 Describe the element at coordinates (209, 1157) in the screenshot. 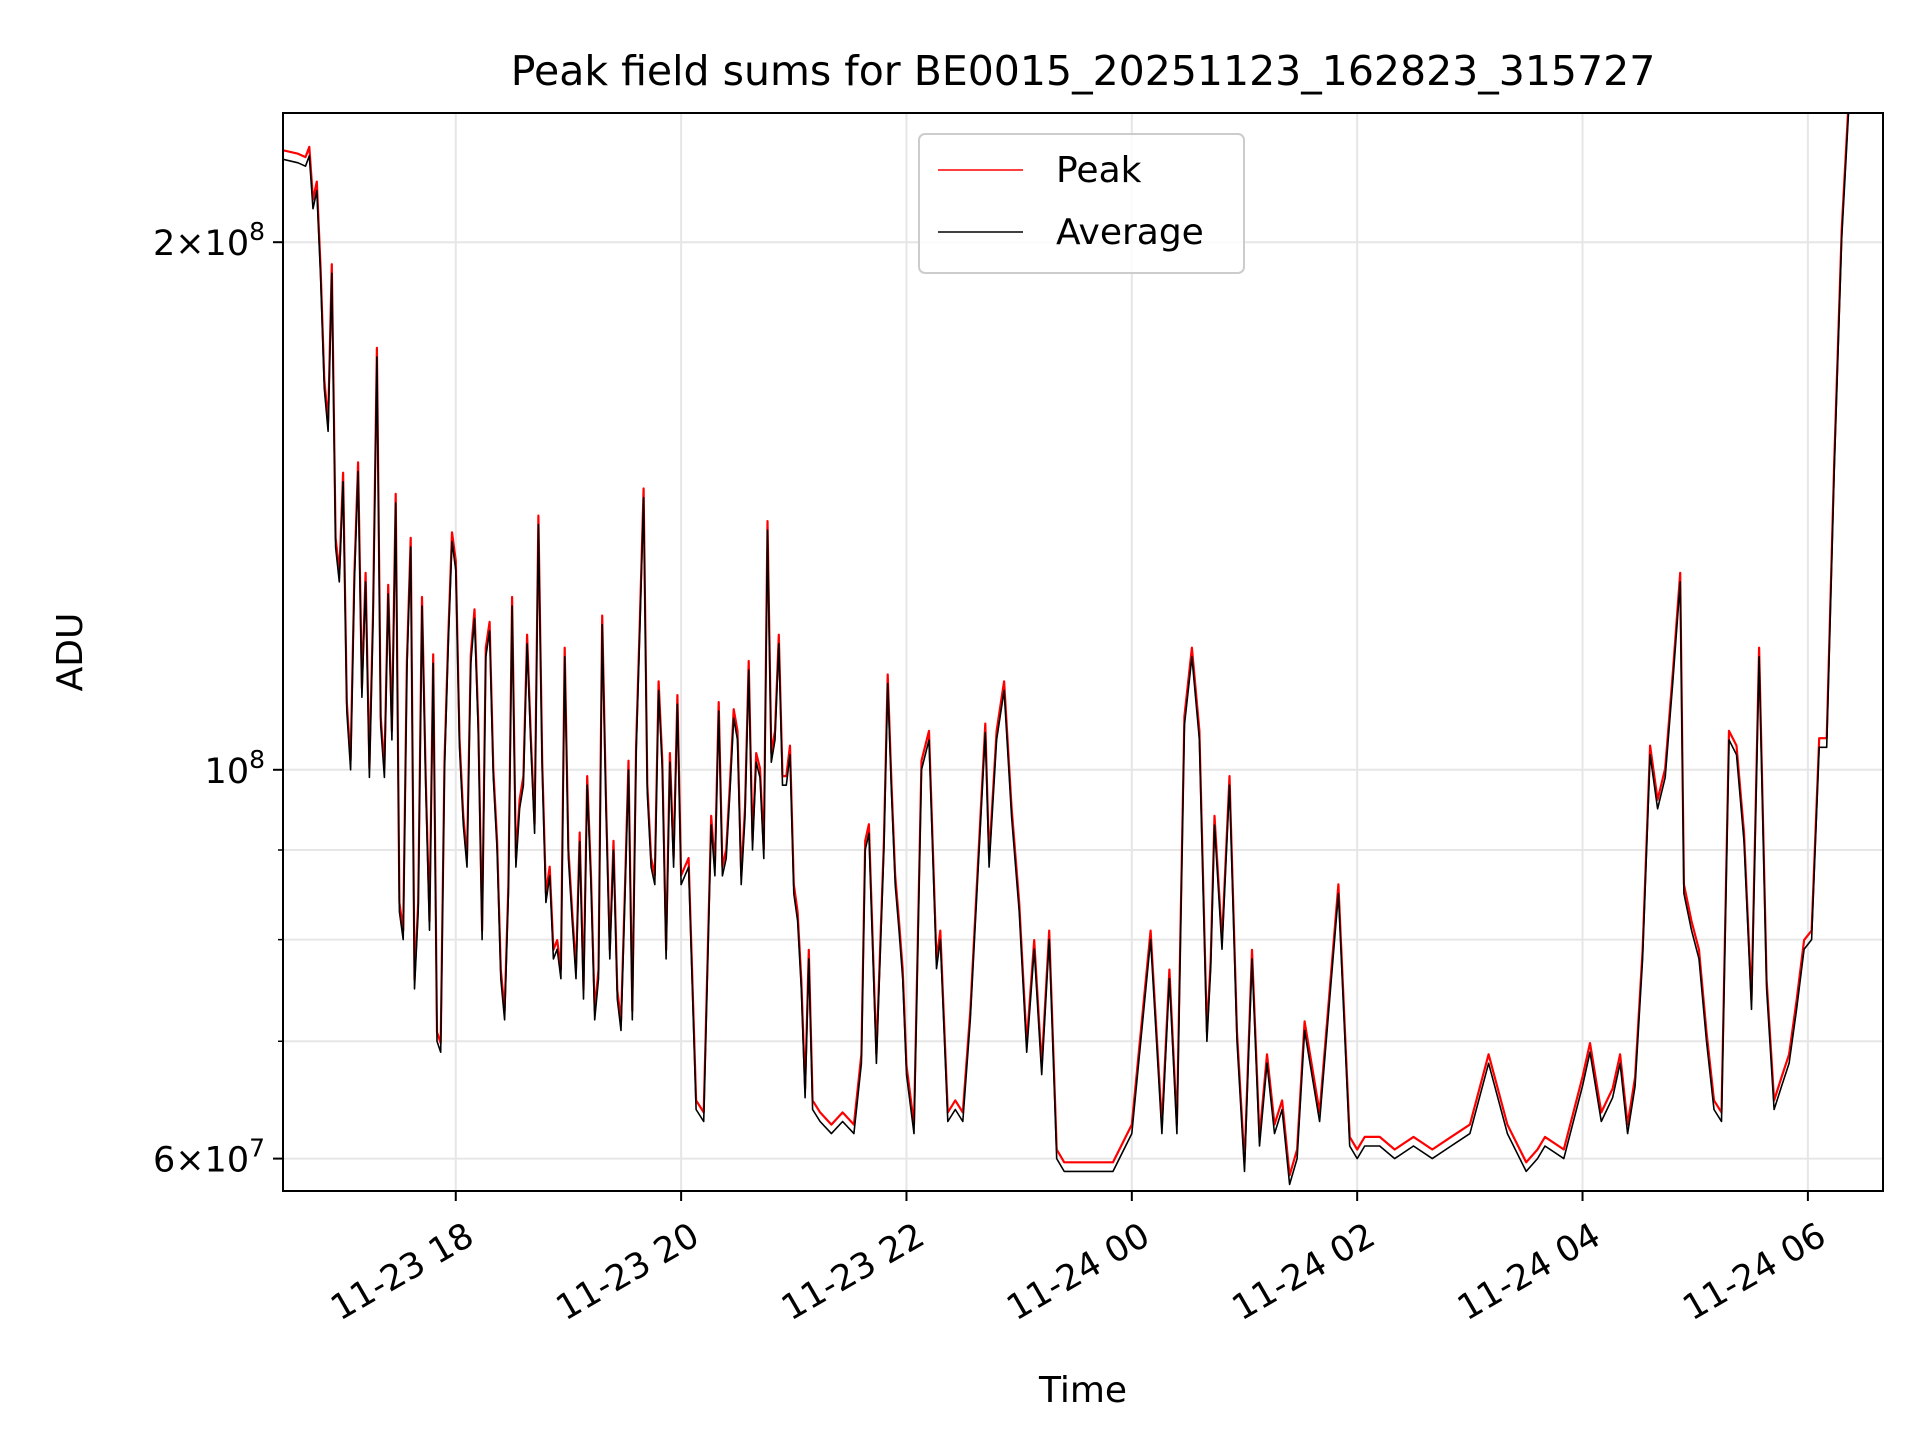

I see `y-tick-label: 6×107` at that location.